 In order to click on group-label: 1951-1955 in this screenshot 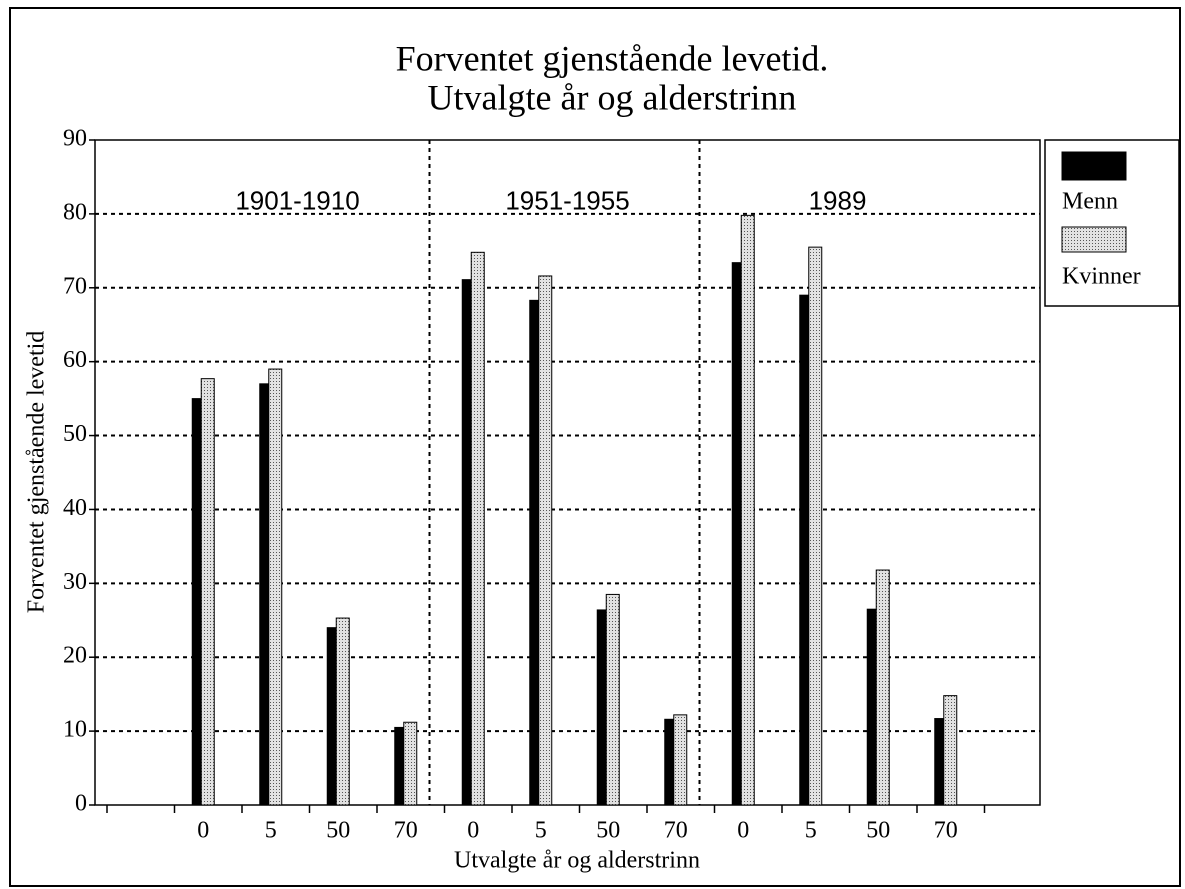, I will do `click(567, 201)`.